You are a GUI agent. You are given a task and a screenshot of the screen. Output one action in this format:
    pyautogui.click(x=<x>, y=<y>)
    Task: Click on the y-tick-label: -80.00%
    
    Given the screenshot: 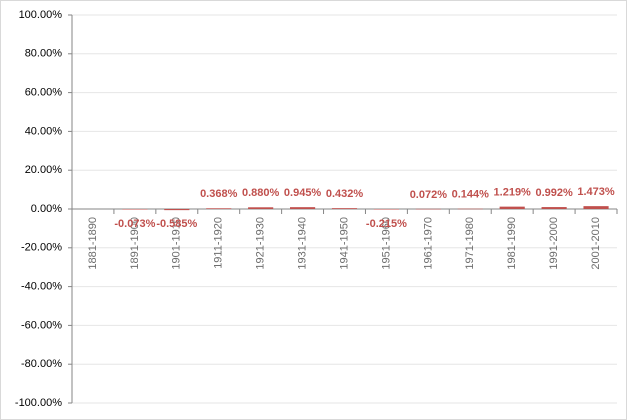 What is the action you would take?
    pyautogui.click(x=41, y=364)
    